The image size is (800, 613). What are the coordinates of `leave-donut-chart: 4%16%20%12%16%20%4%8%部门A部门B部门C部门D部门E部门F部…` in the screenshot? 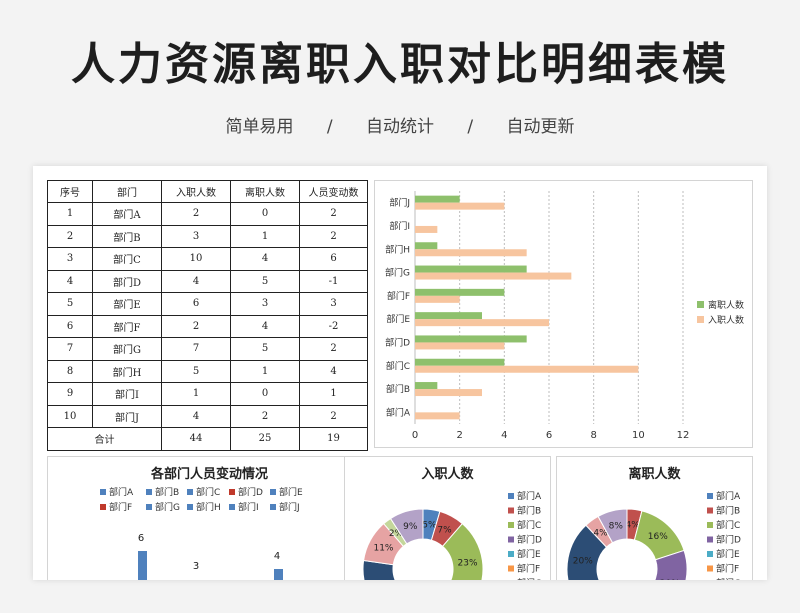 It's located at (653, 535).